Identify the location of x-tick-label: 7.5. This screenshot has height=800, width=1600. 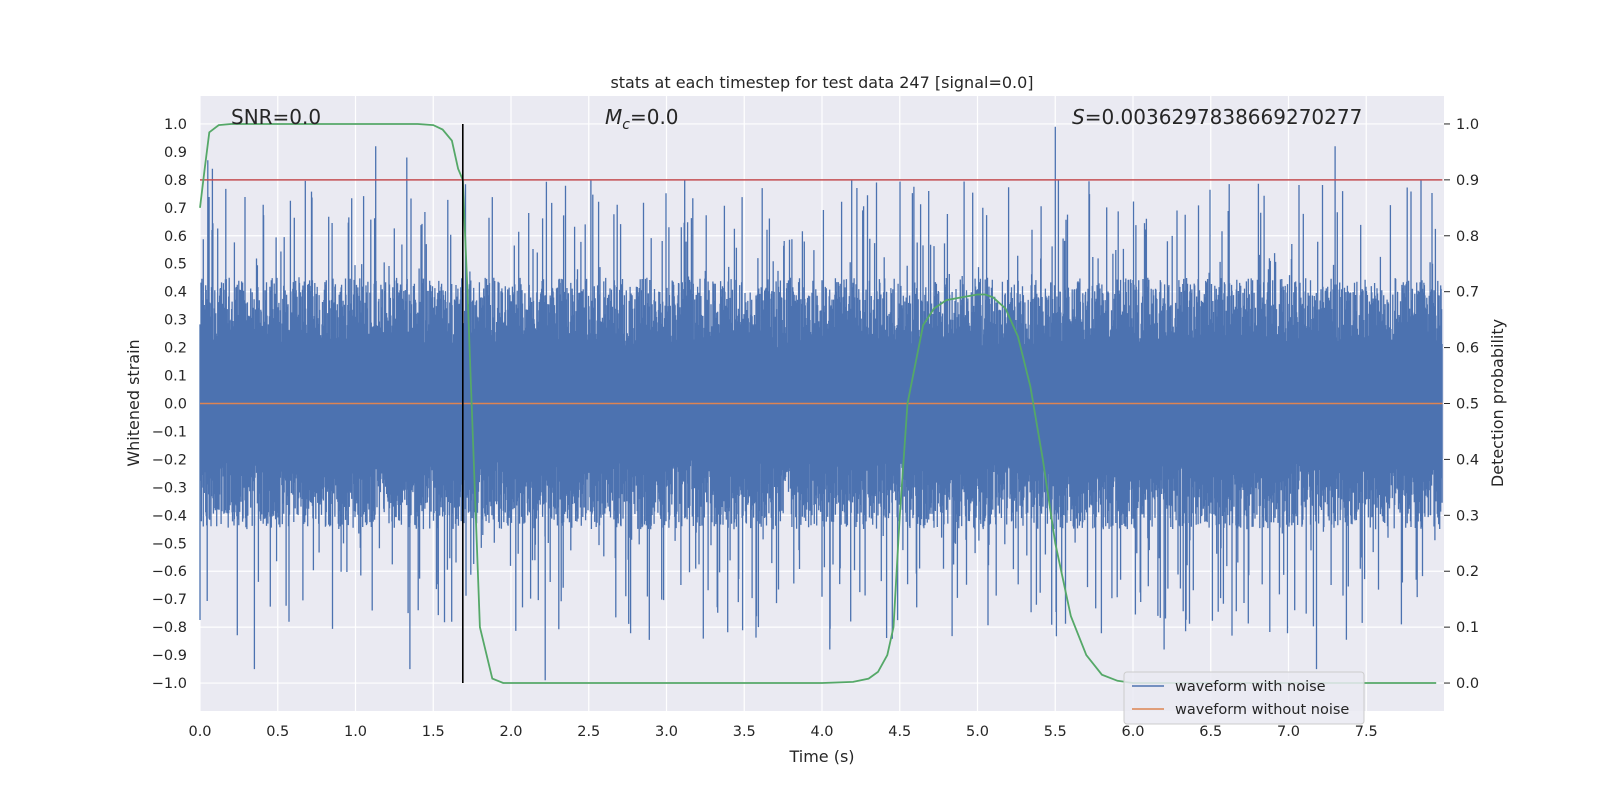
(1366, 732).